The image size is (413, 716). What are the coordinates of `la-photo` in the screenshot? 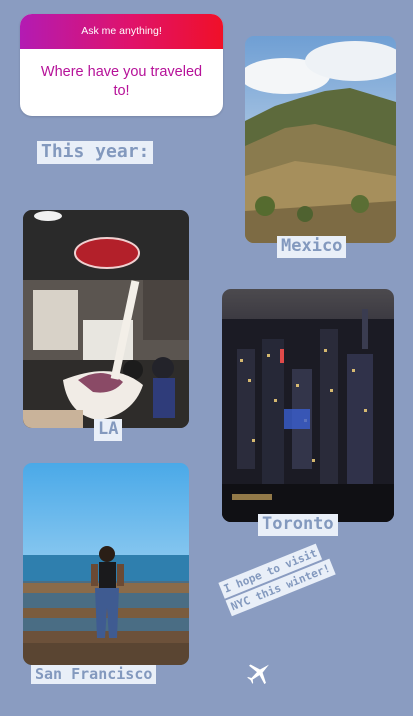 It's located at (106, 319).